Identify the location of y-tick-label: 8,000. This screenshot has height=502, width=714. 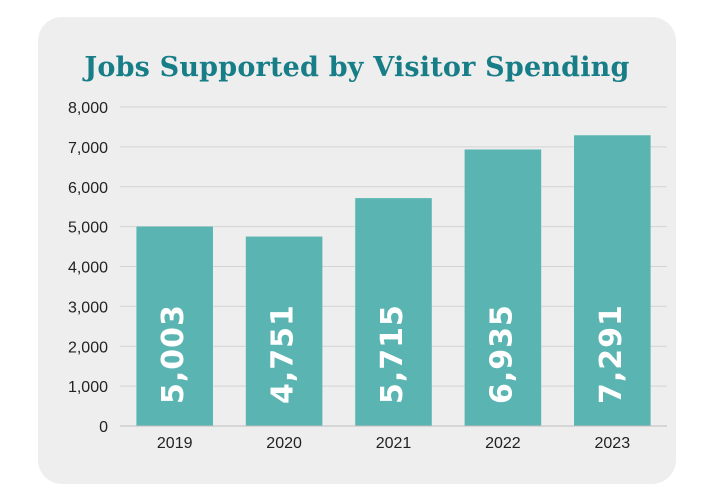
(88, 108).